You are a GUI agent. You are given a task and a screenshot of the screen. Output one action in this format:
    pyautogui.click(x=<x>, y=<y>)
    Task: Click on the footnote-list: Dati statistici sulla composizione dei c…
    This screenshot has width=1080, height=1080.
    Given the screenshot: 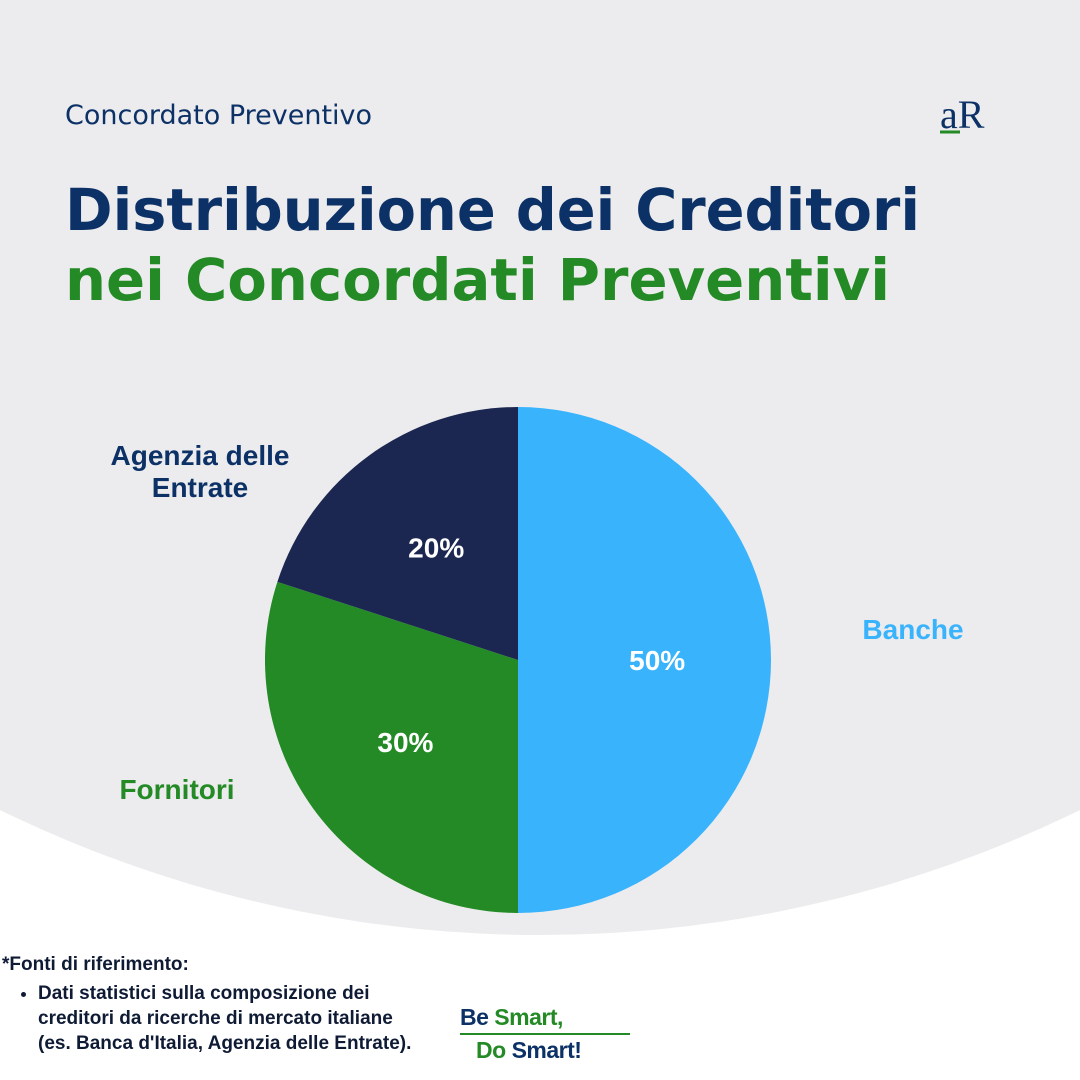 What is the action you would take?
    pyautogui.click(x=212, y=1018)
    